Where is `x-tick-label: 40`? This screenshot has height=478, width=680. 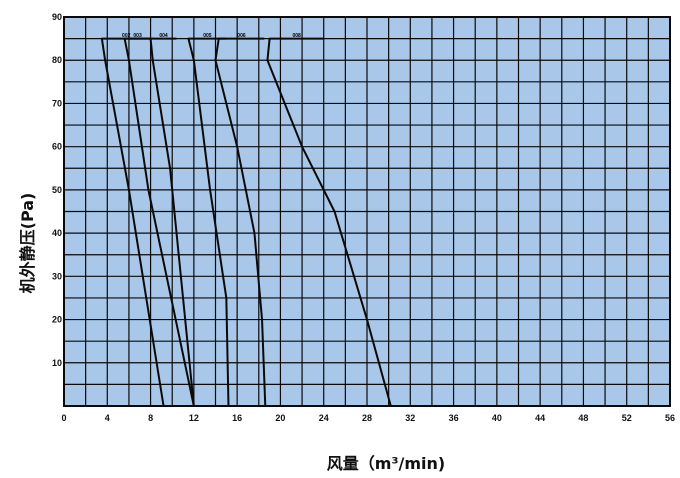
x-tick-label: 40 is located at coordinates (497, 418).